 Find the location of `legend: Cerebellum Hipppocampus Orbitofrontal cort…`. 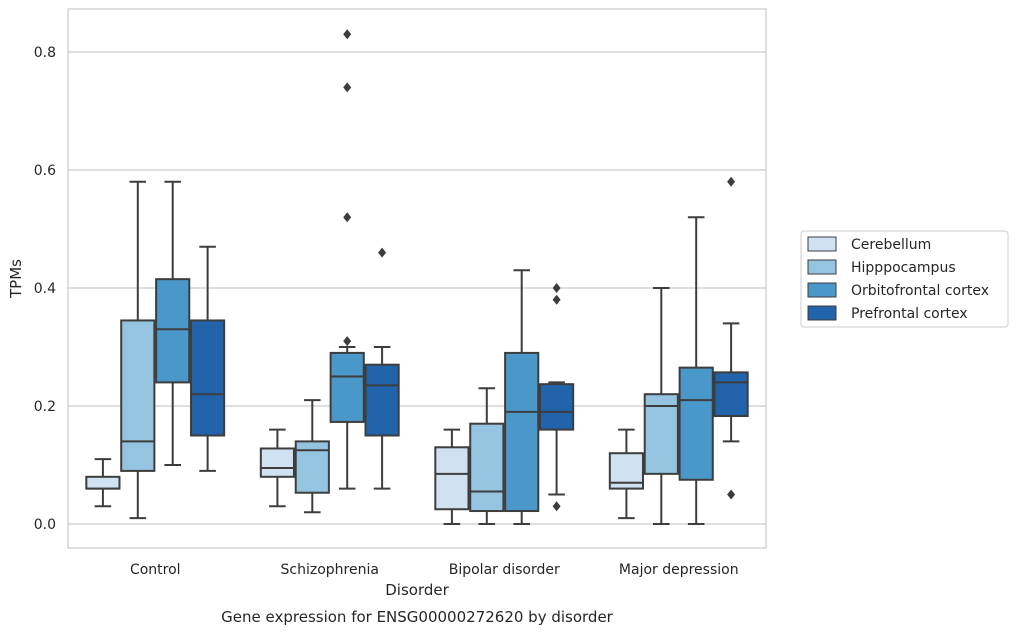

legend: Cerebellum Hipppocampus Orbitofrontal cort… is located at coordinates (904, 279).